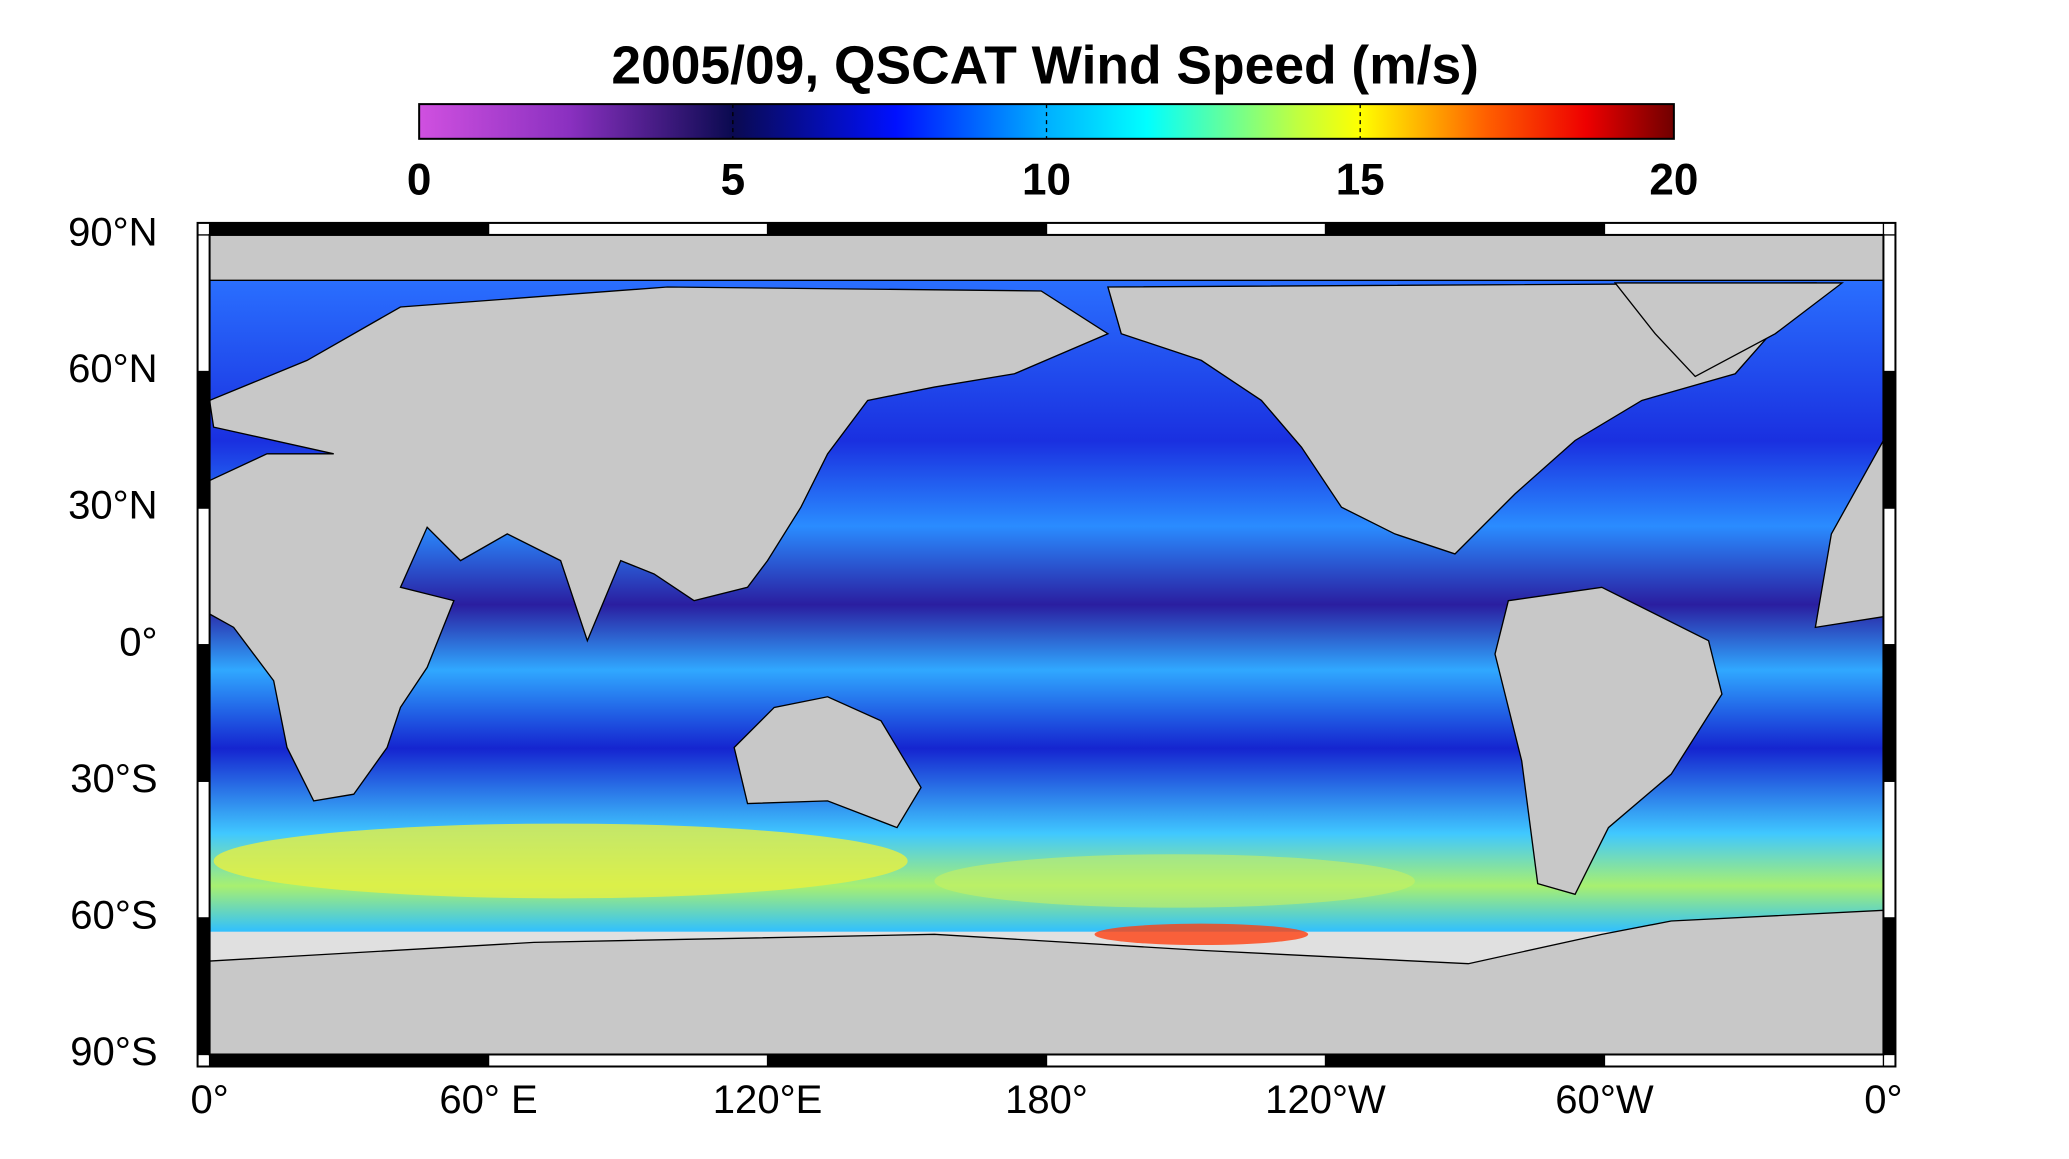 Image resolution: width=2069 pixels, height=1159 pixels. I want to click on colorbar-tick-label: 20, so click(1673, 180).